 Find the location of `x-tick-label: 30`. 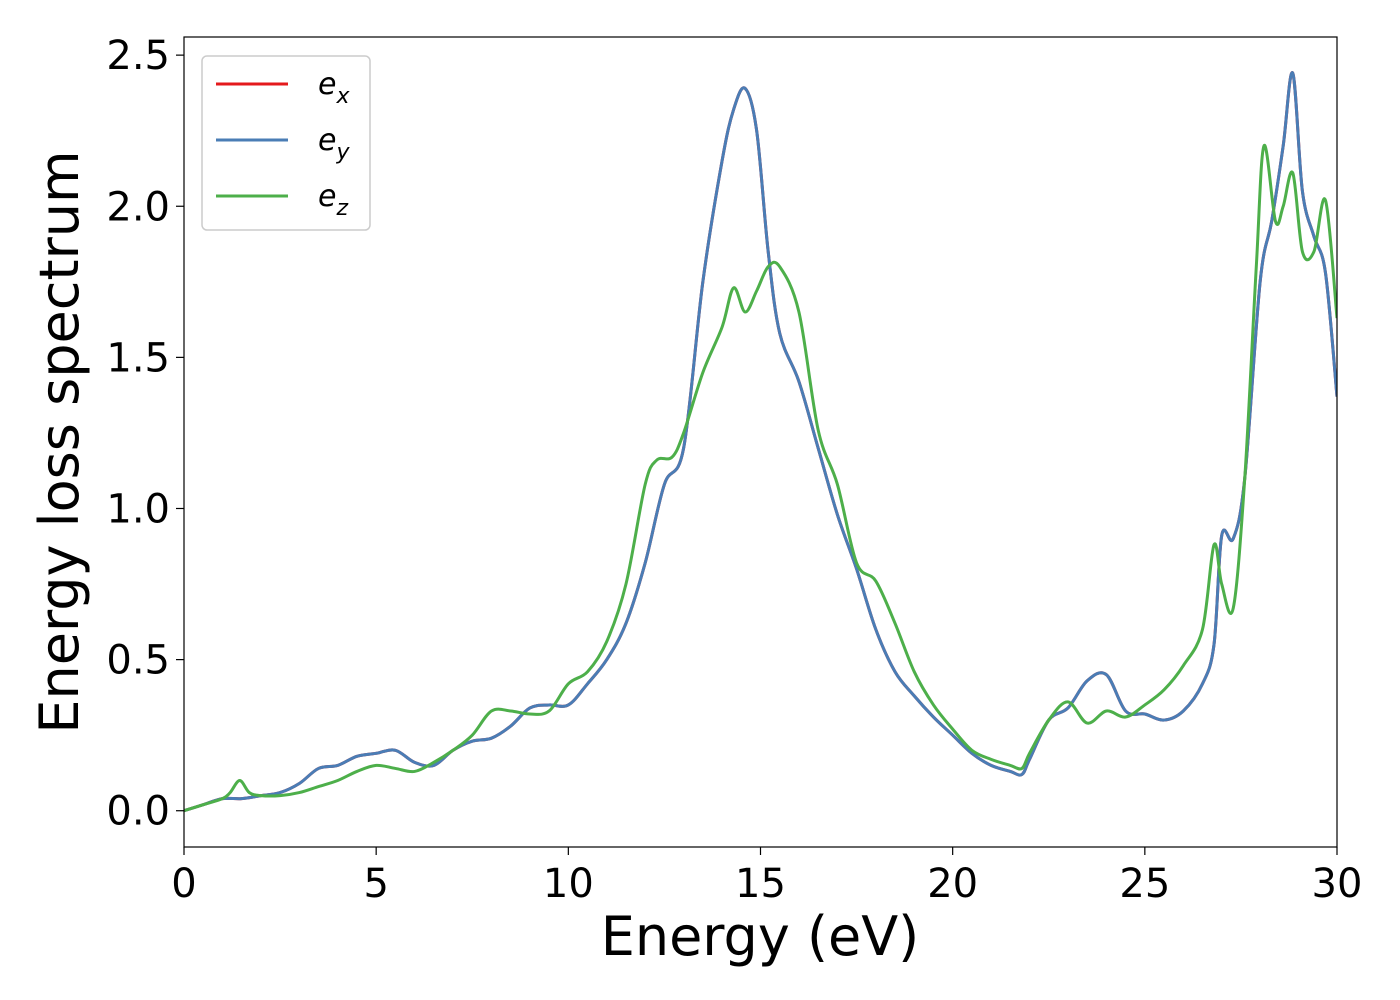

x-tick-label: 30 is located at coordinates (1337, 884).